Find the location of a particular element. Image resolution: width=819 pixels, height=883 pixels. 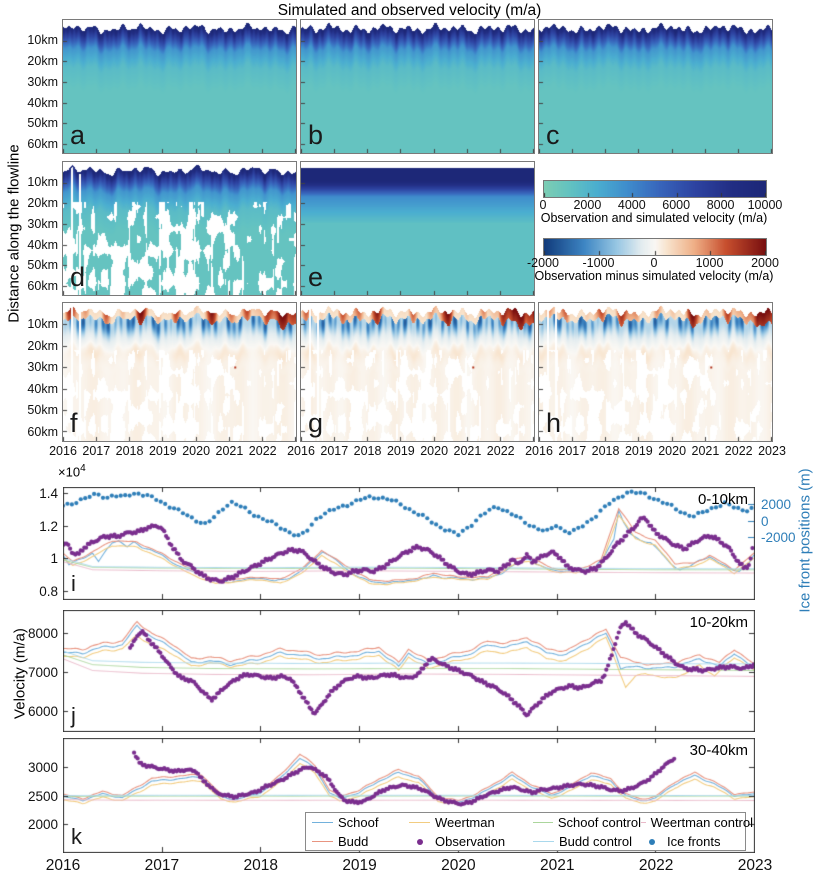

panel-letter-k: k is located at coordinates (76, 836).